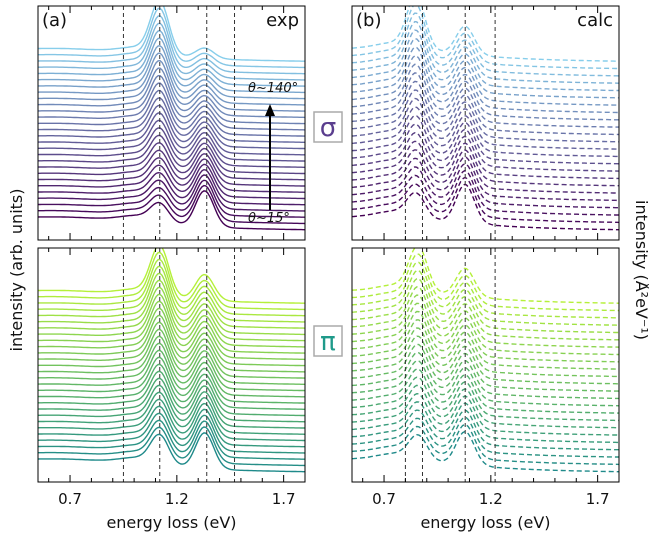  I want to click on x-tick-label: 0.7, so click(70, 499).